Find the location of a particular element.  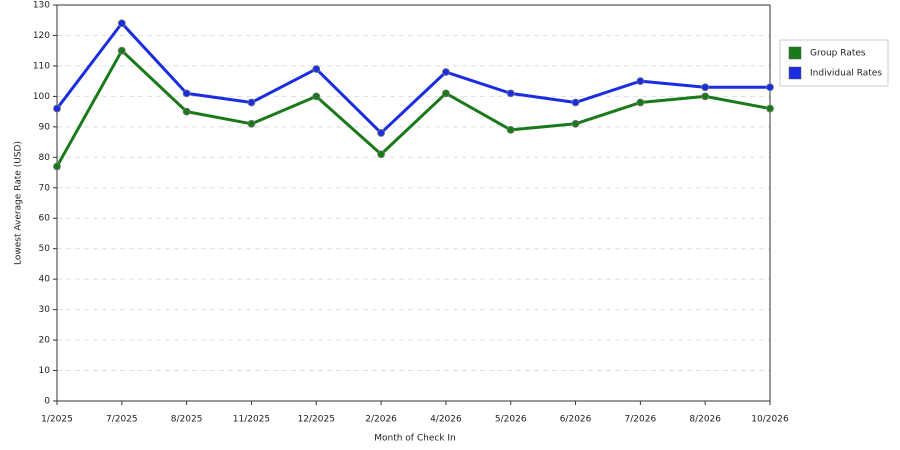

x-tick-label: 5/2026 is located at coordinates (511, 420).